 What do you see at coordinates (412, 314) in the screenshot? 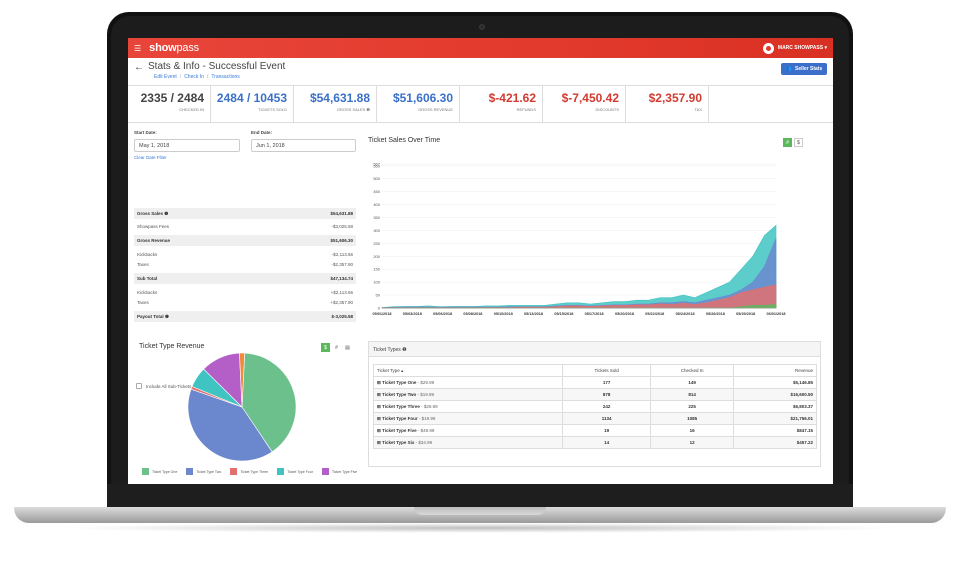
I see `x-tick-label: 05/03/2018` at bounding box center [412, 314].